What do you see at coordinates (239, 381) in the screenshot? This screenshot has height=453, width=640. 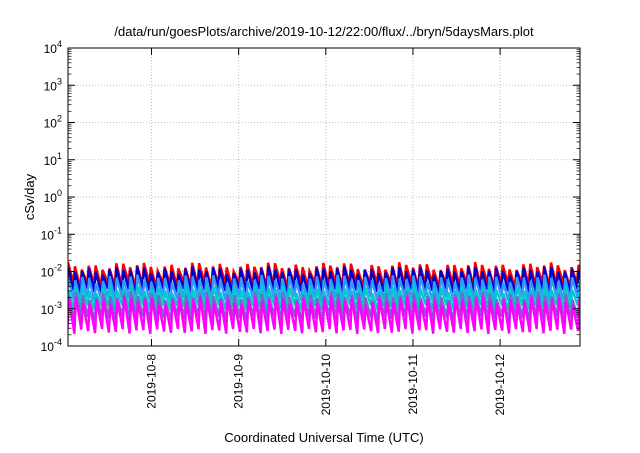 I see `x-tick-label: 2019-10-9` at bounding box center [239, 381].